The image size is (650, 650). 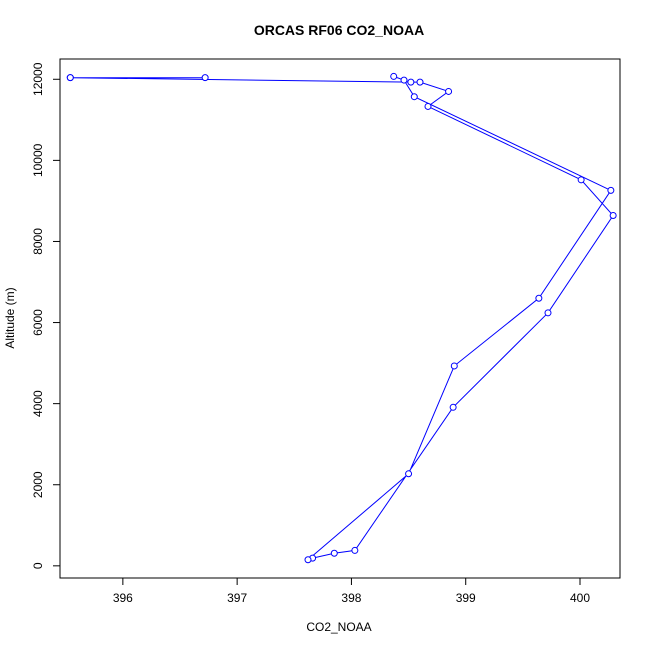 I want to click on x-tick-label: 400, so click(x=580, y=598).